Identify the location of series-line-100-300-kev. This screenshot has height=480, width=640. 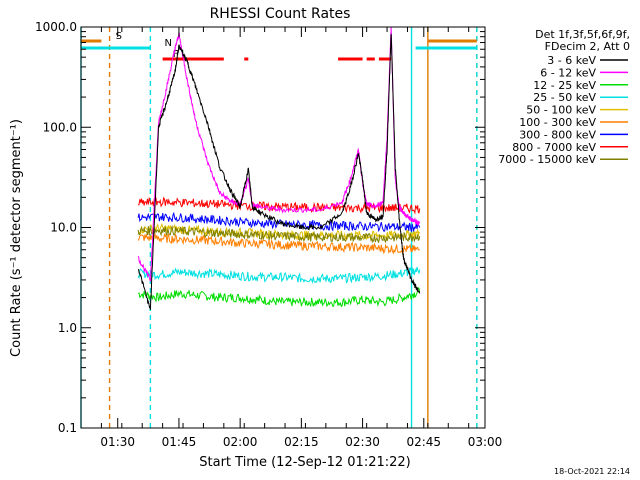
(278, 243).